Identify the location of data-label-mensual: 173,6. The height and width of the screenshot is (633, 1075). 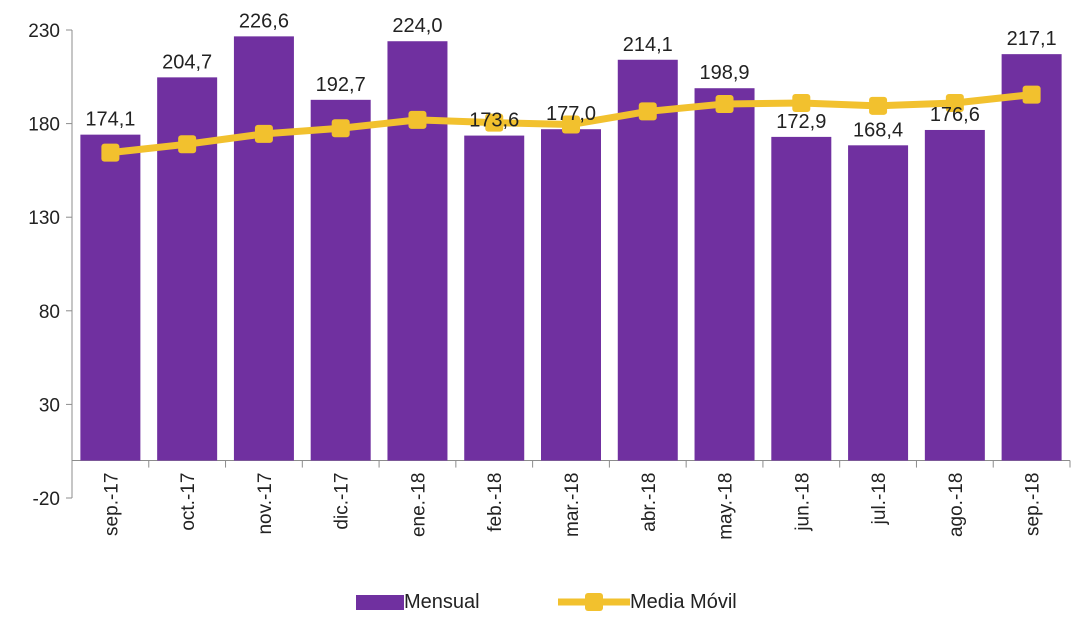
(494, 121).